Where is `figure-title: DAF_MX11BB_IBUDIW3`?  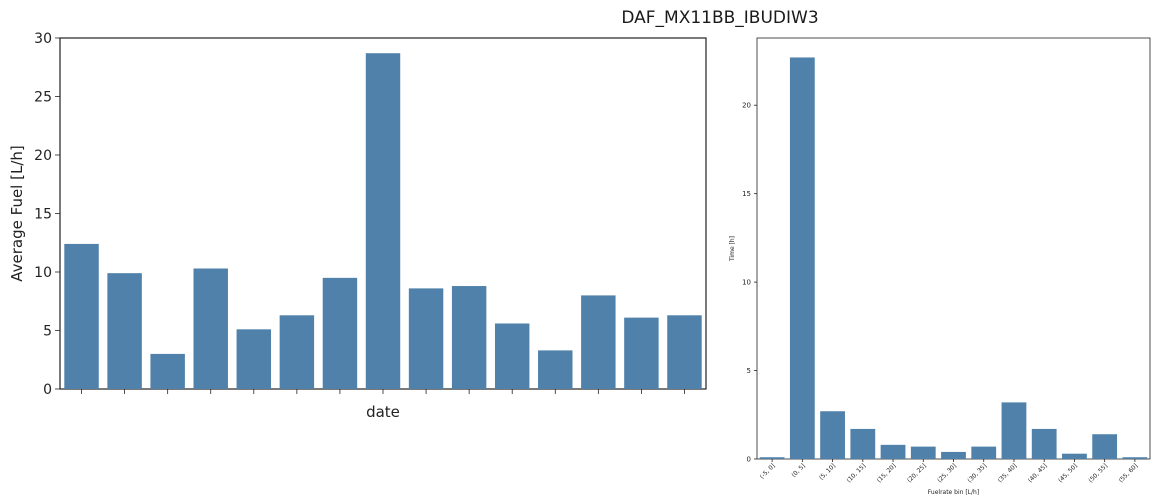
figure-title: DAF_MX11BB_IBUDIW3 is located at coordinates (720, 18).